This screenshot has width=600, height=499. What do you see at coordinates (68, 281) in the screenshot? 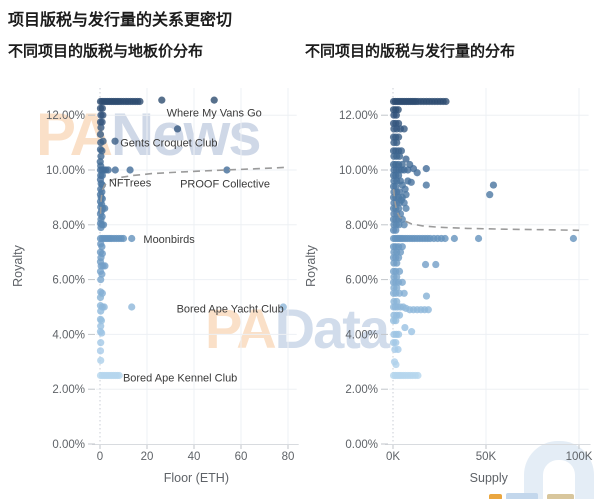
I see `y-tick-label: 6.00%` at bounding box center [68, 281].